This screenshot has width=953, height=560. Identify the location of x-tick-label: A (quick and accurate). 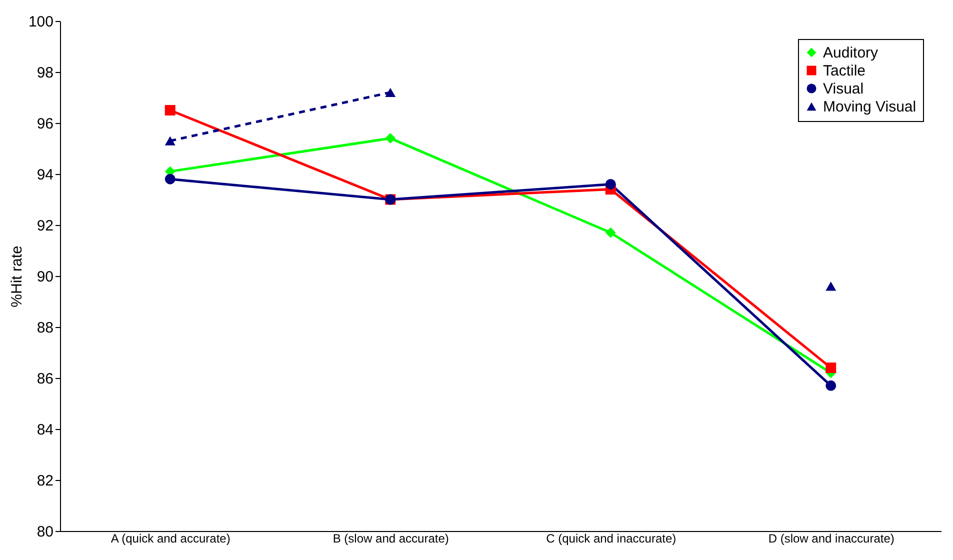
(170, 539).